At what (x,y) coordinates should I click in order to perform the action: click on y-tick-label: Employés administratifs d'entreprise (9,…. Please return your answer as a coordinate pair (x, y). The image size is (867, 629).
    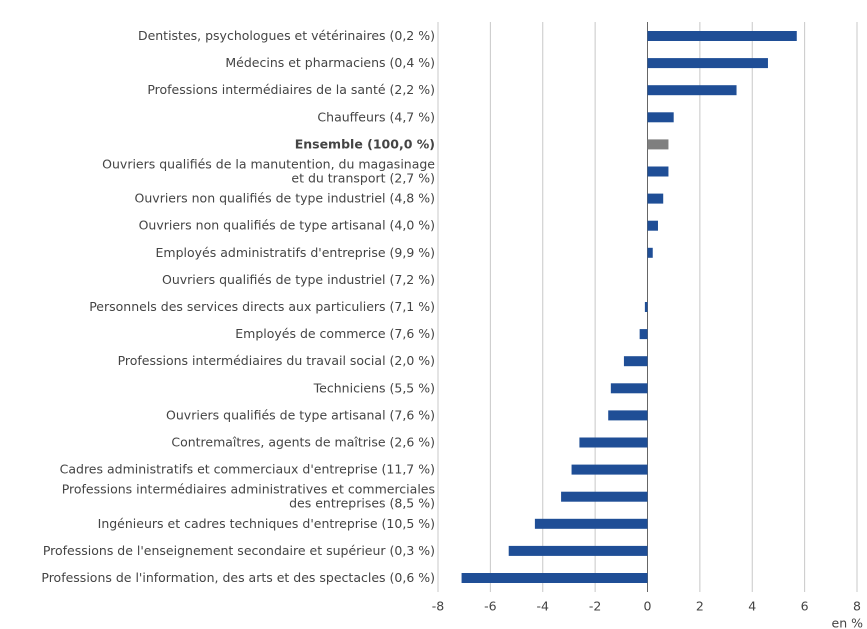
    Looking at the image, I should click on (295, 251).